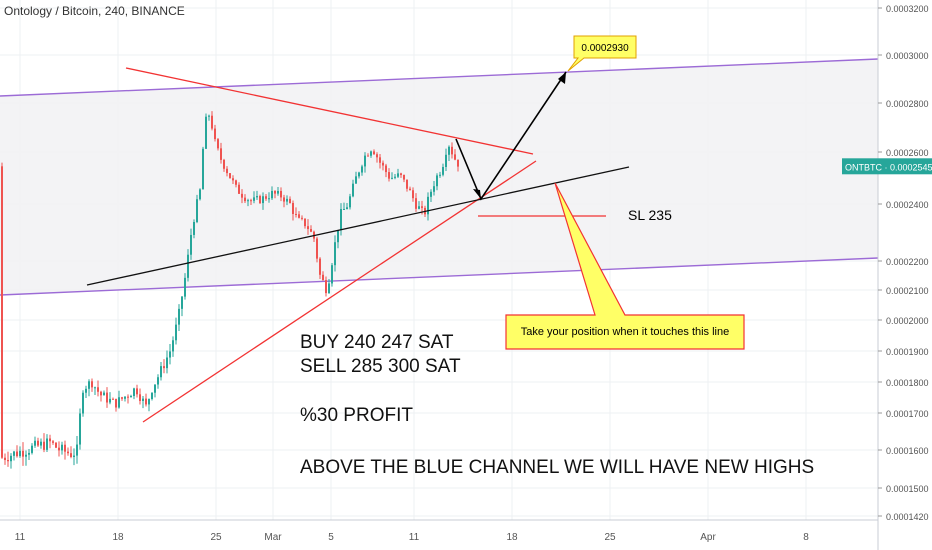 Image resolution: width=932 pixels, height=550 pixels. I want to click on time-tick-label: 25, so click(610, 537).